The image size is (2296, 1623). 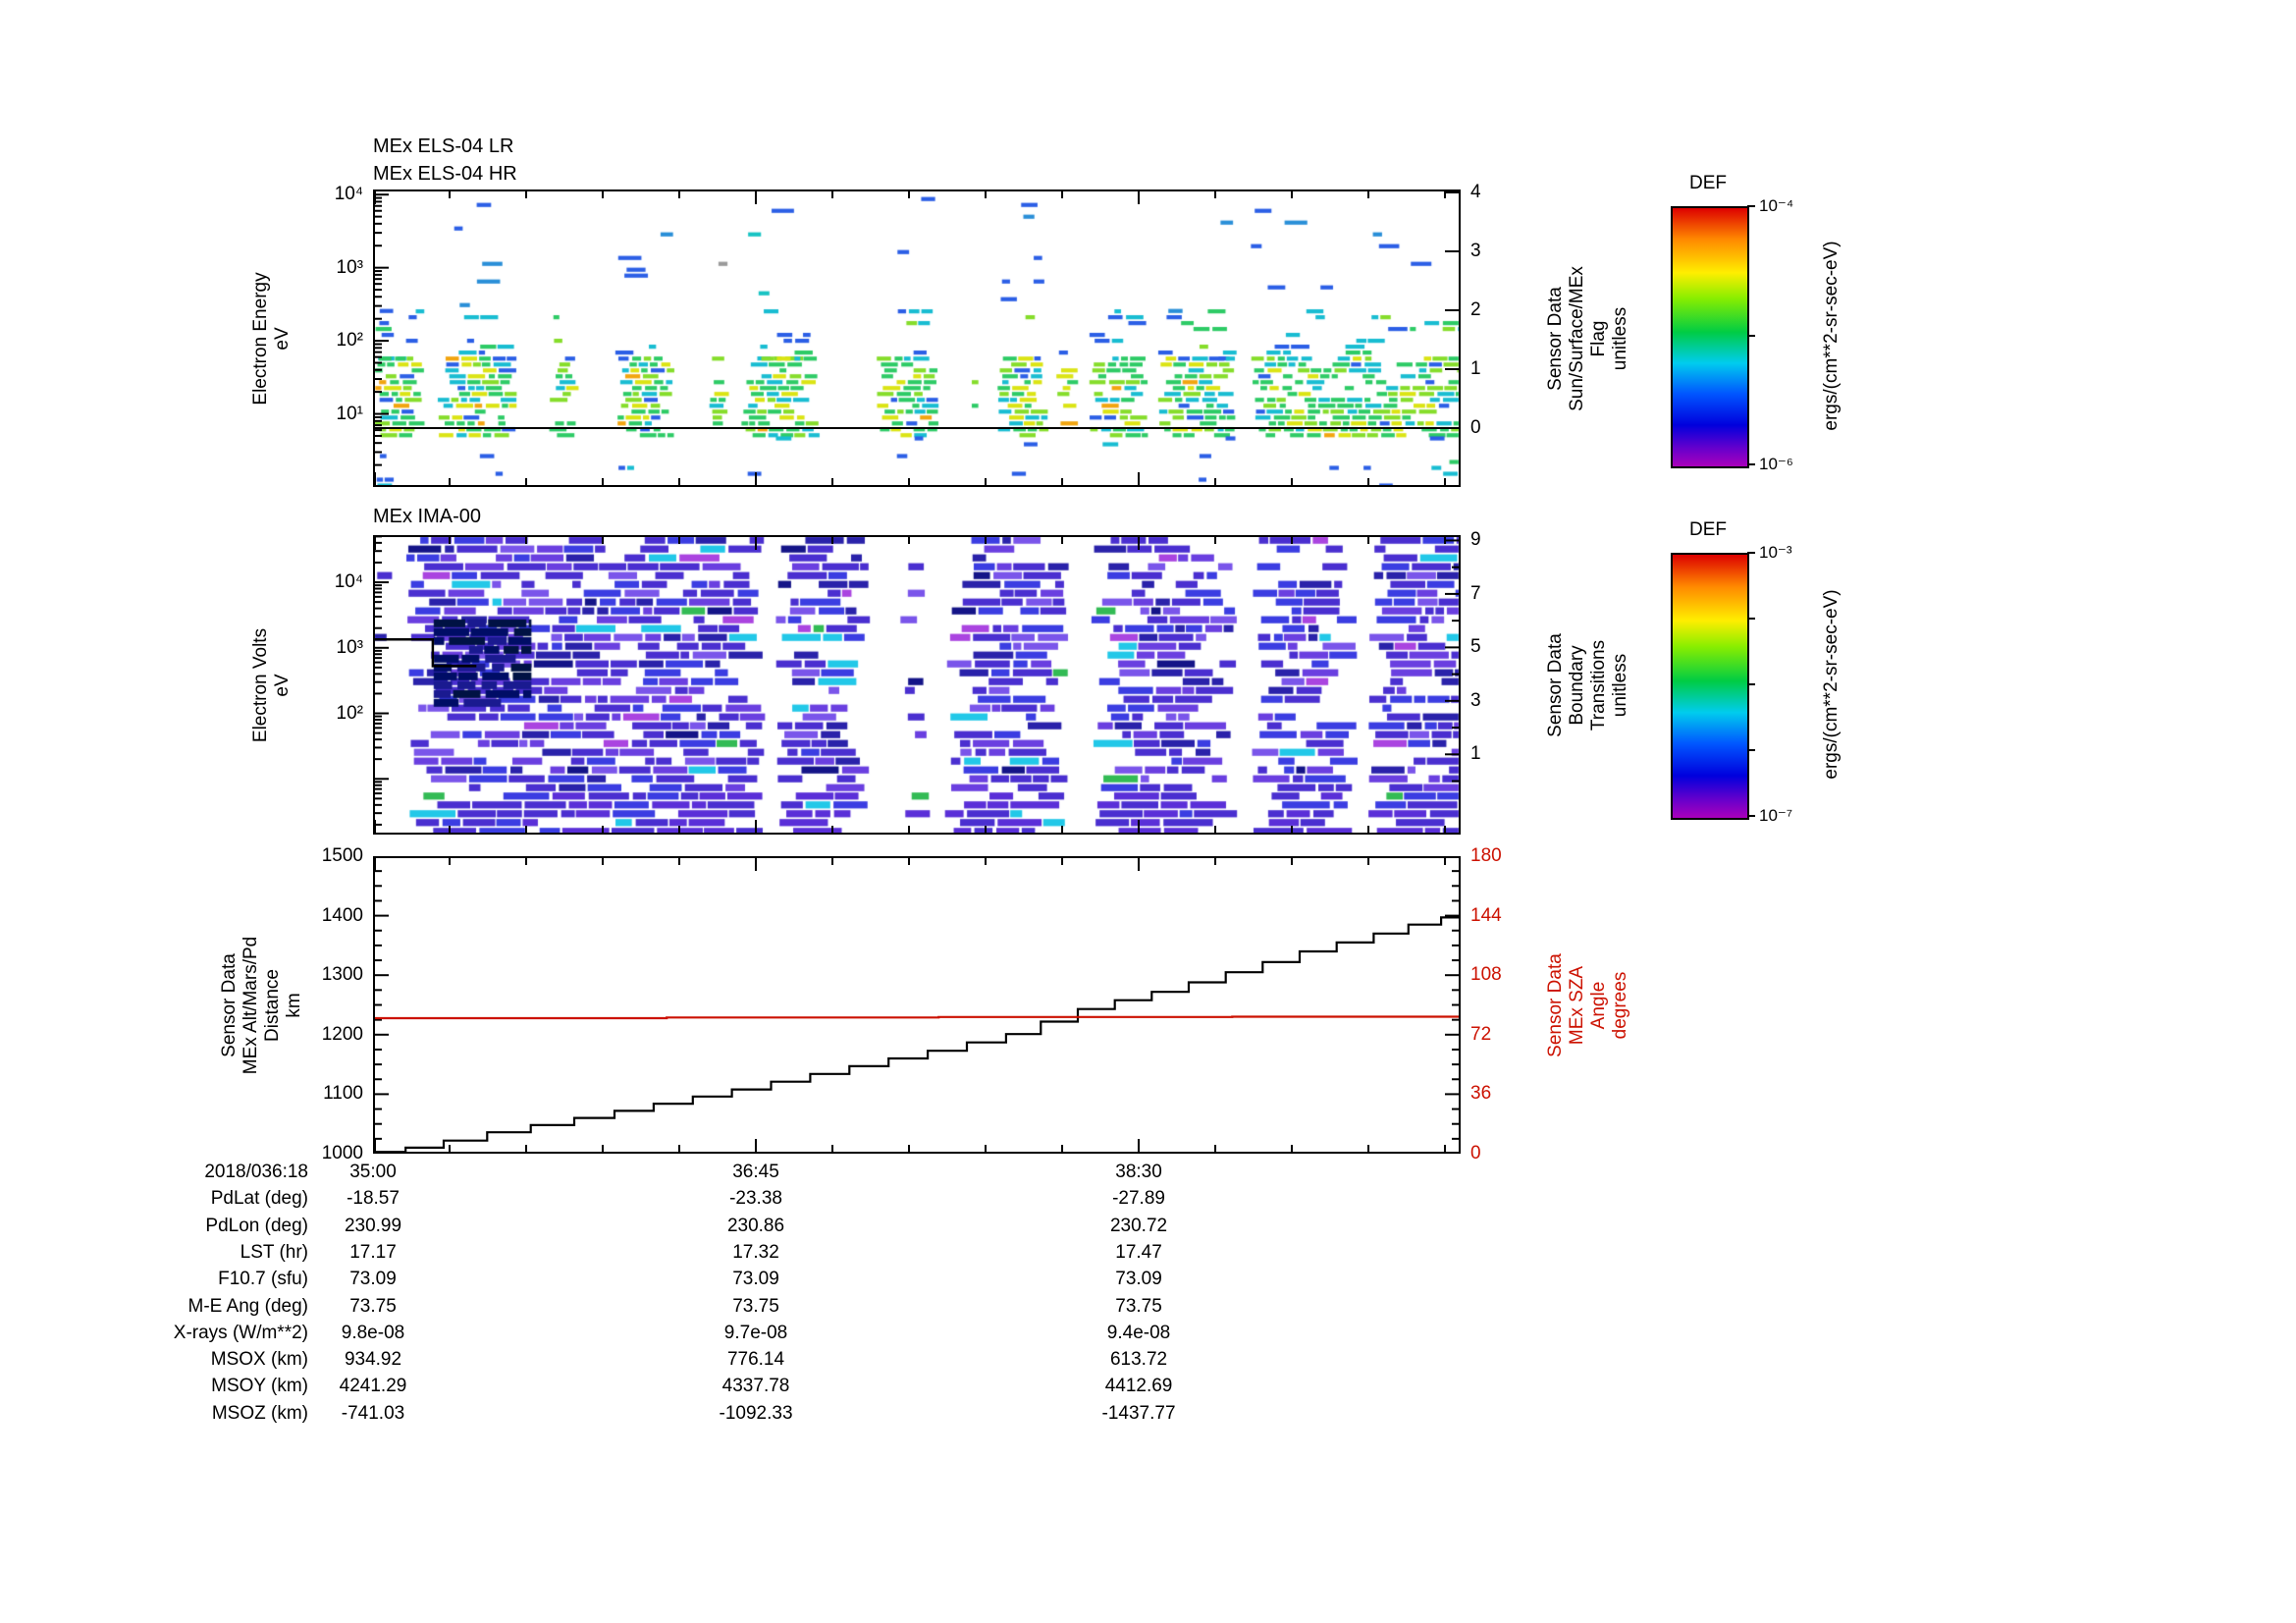 I want to click on table-value-9-0: -741.03, so click(x=373, y=1413).